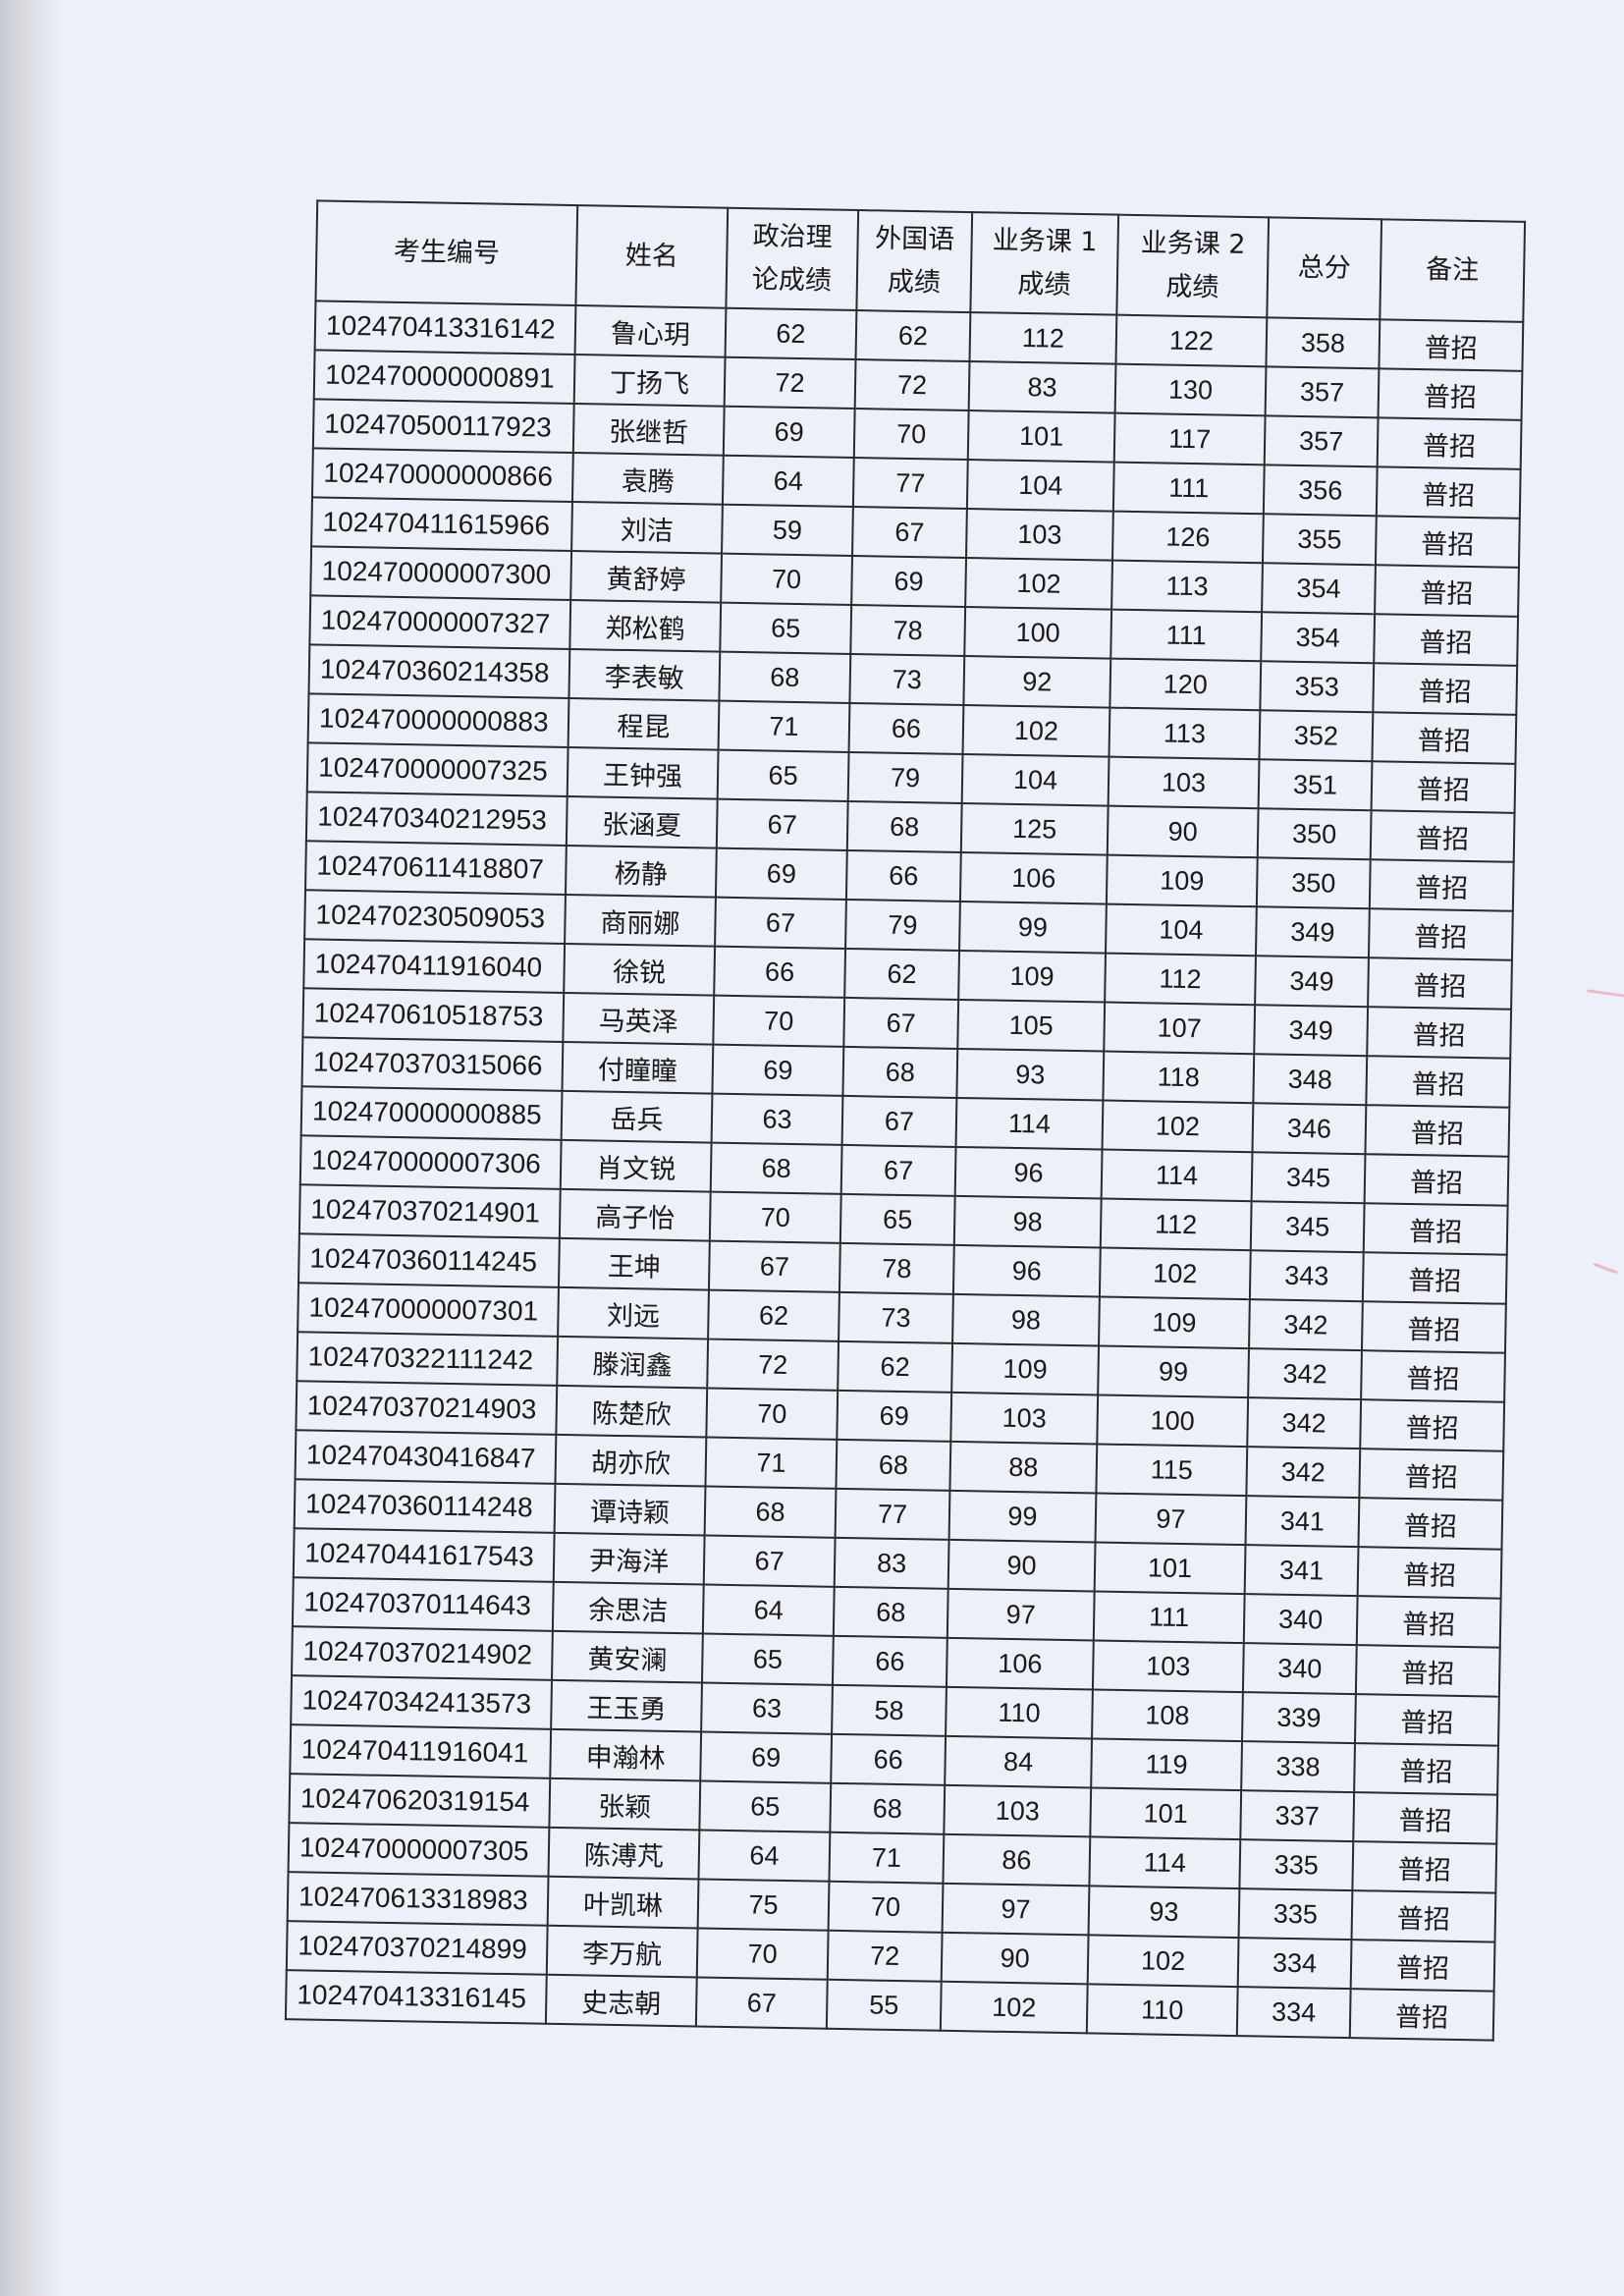 The width and height of the screenshot is (1624, 2296). I want to click on column-header-line: 政治理, so click(792, 237).